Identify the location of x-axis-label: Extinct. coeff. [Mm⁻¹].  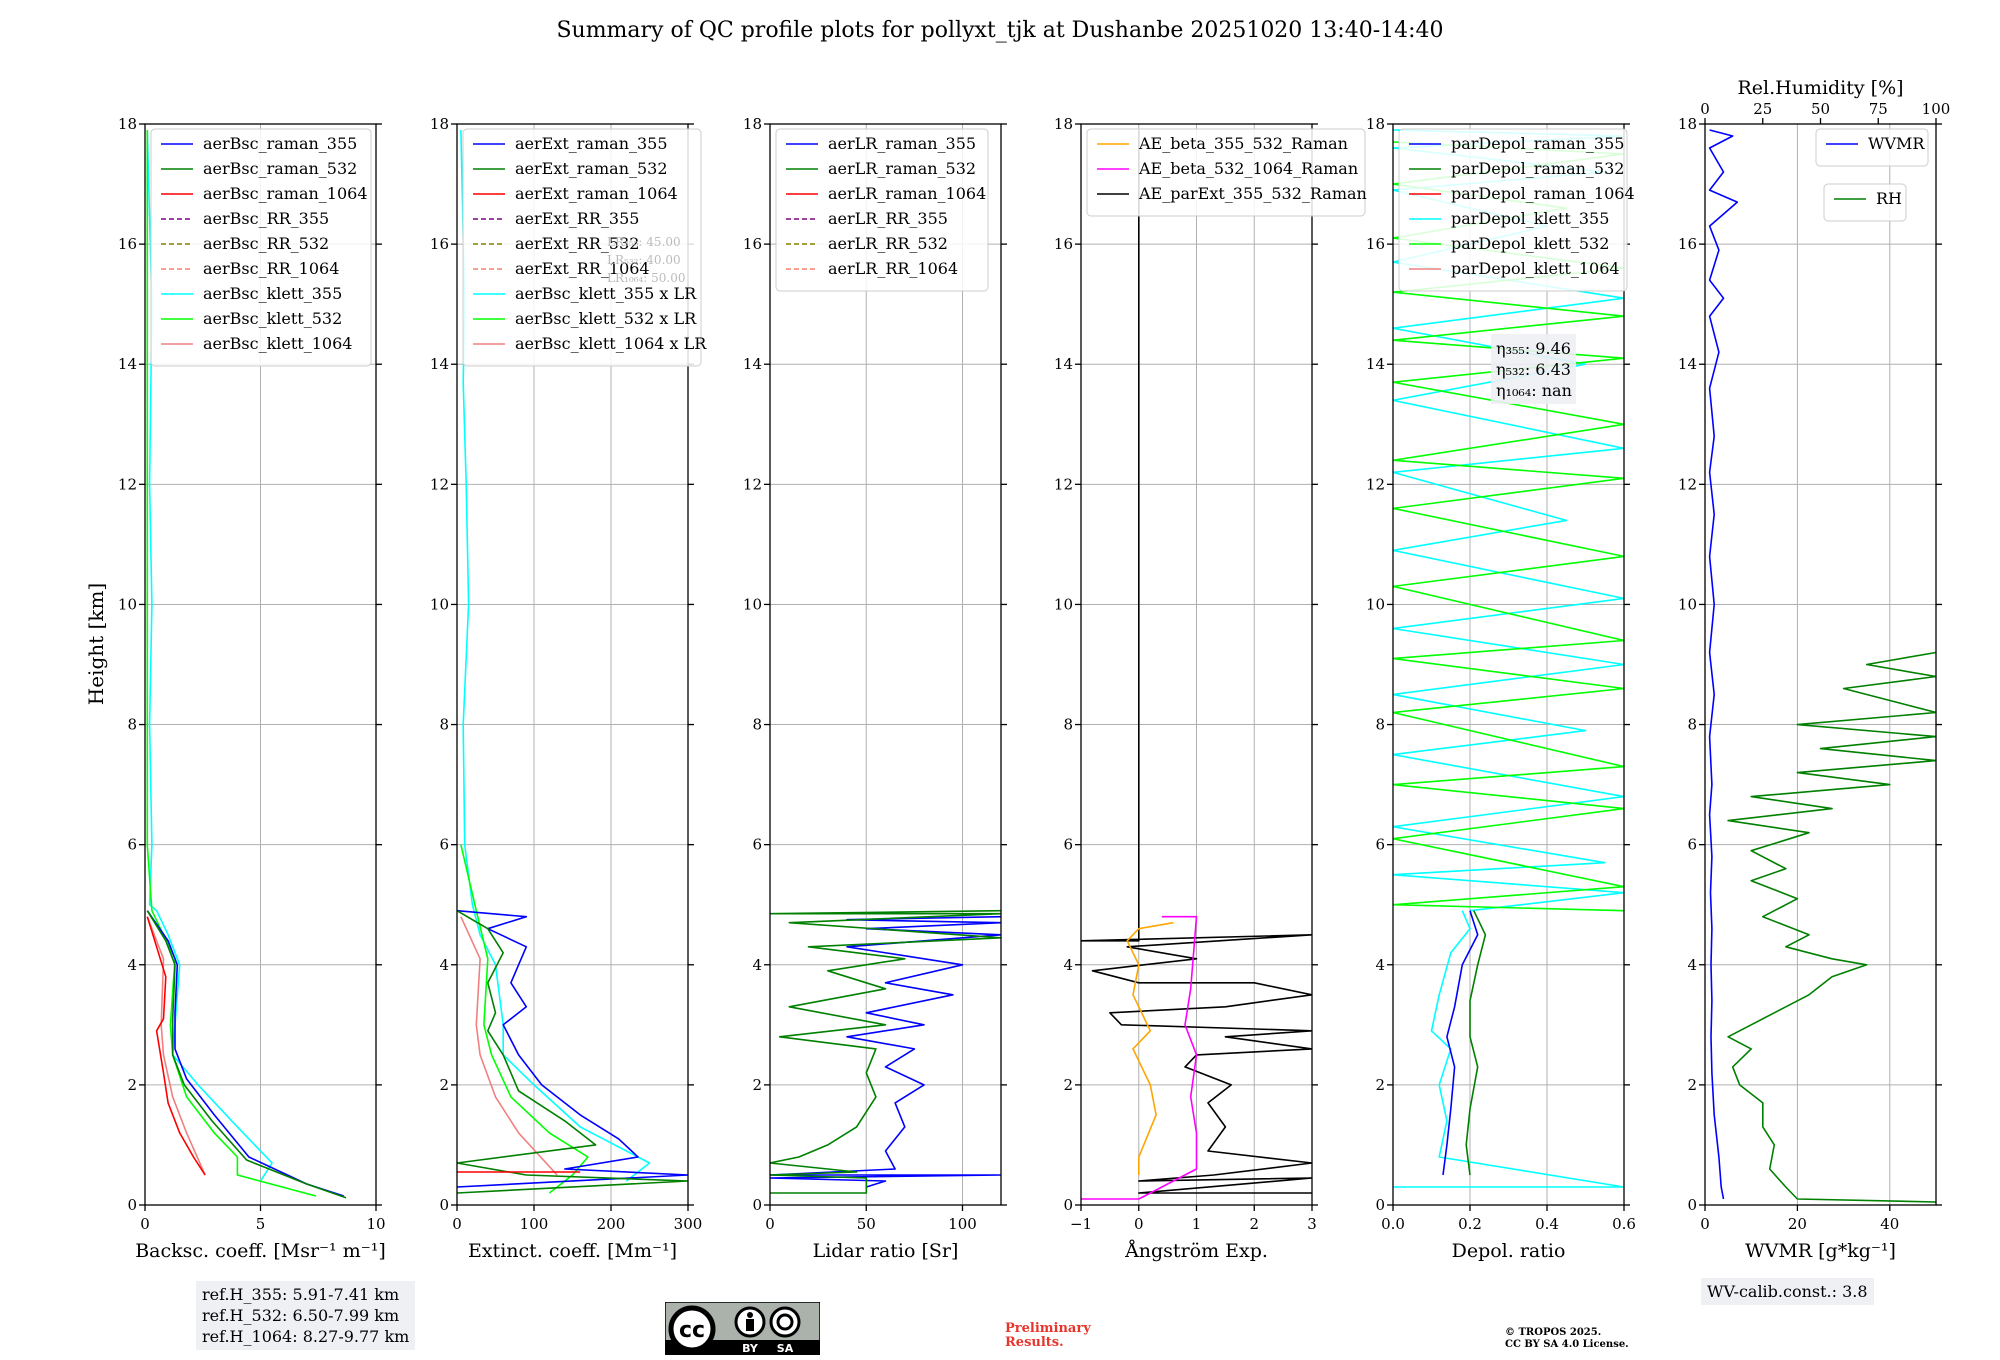
(572, 1251).